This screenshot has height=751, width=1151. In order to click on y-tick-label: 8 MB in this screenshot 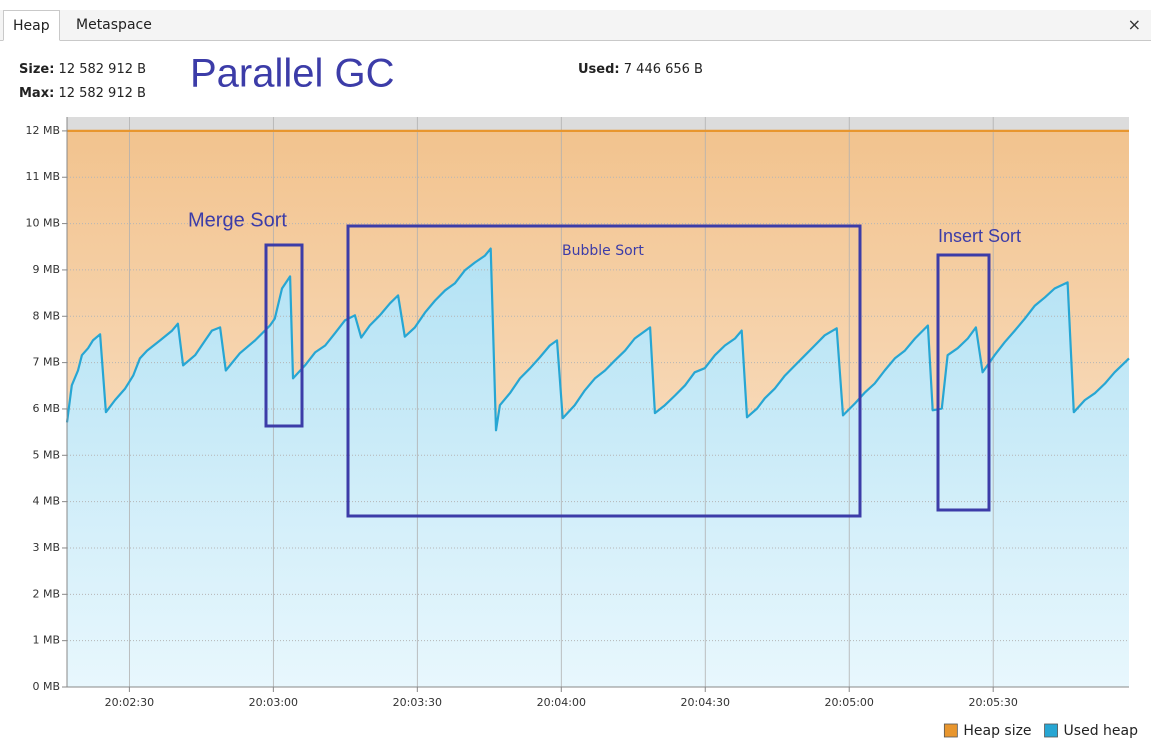, I will do `click(46, 315)`.